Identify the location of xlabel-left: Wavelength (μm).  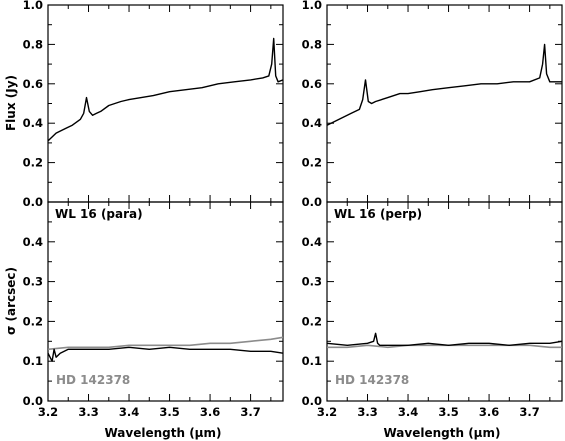
(162, 433).